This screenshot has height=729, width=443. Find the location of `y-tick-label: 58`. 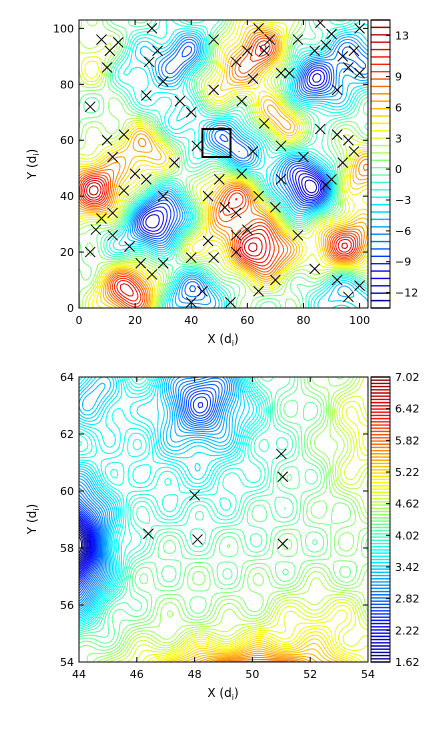

y-tick-label: 58 is located at coordinates (67, 548).